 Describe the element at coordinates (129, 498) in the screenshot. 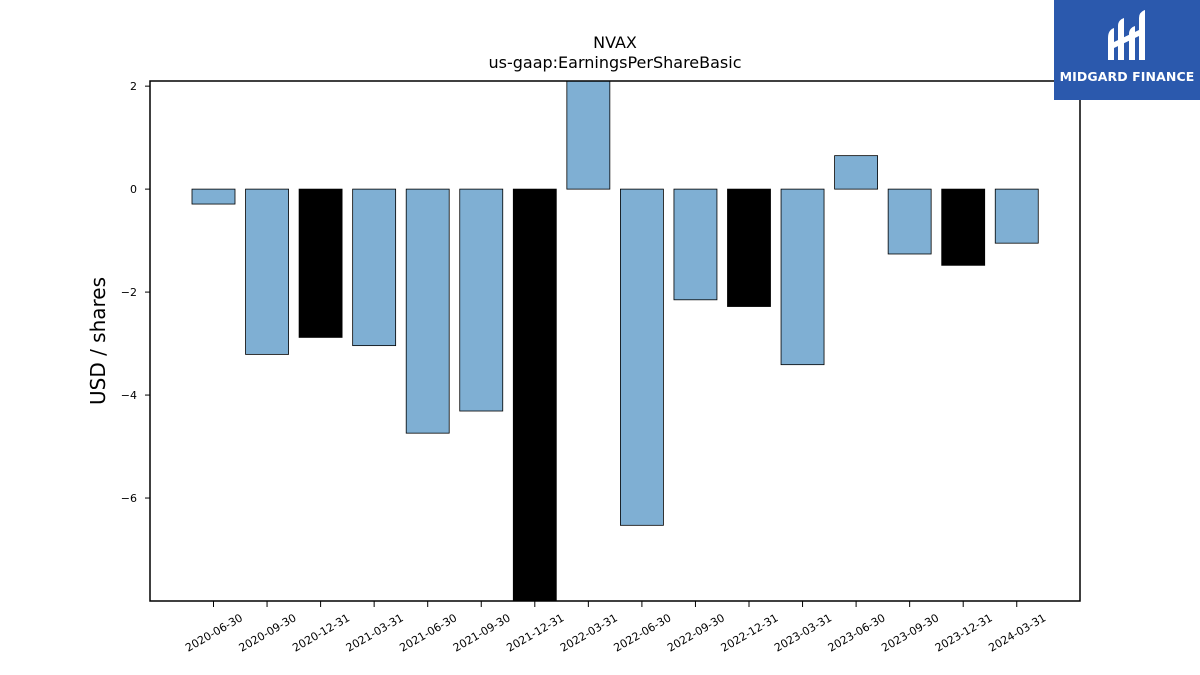

I see `y-tick-label: −6` at that location.